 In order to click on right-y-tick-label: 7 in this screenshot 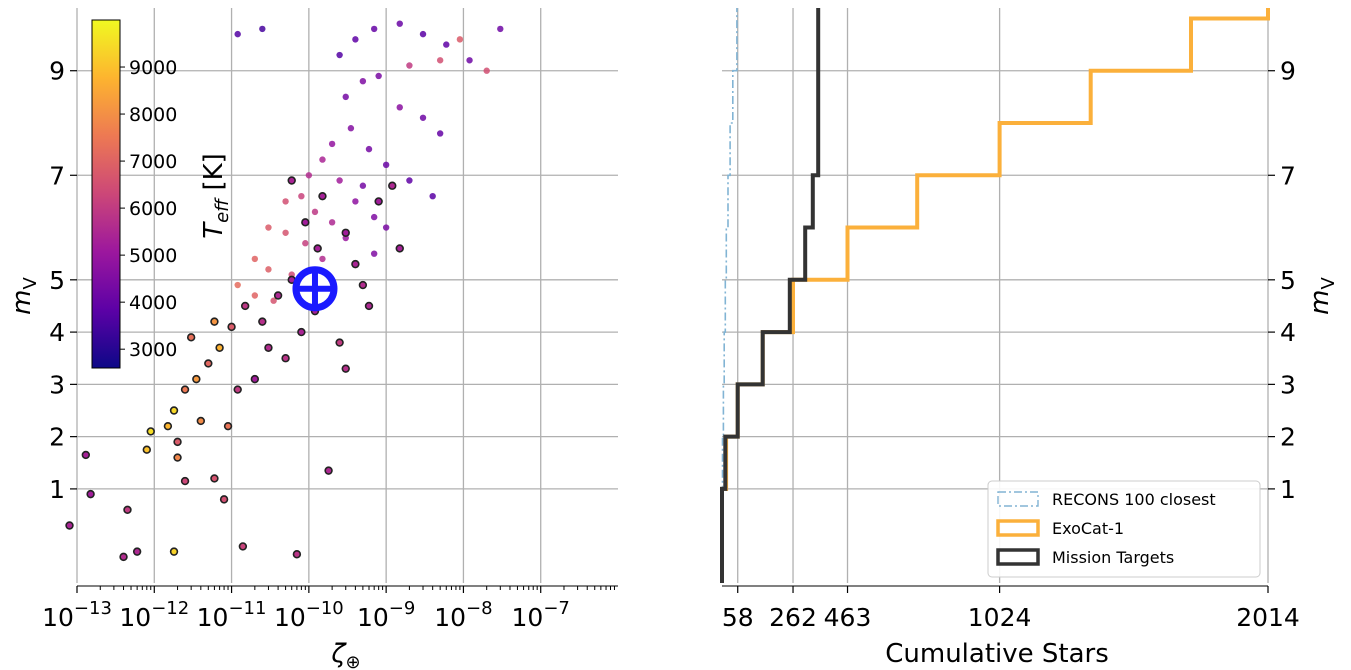, I will do `click(1288, 175)`.